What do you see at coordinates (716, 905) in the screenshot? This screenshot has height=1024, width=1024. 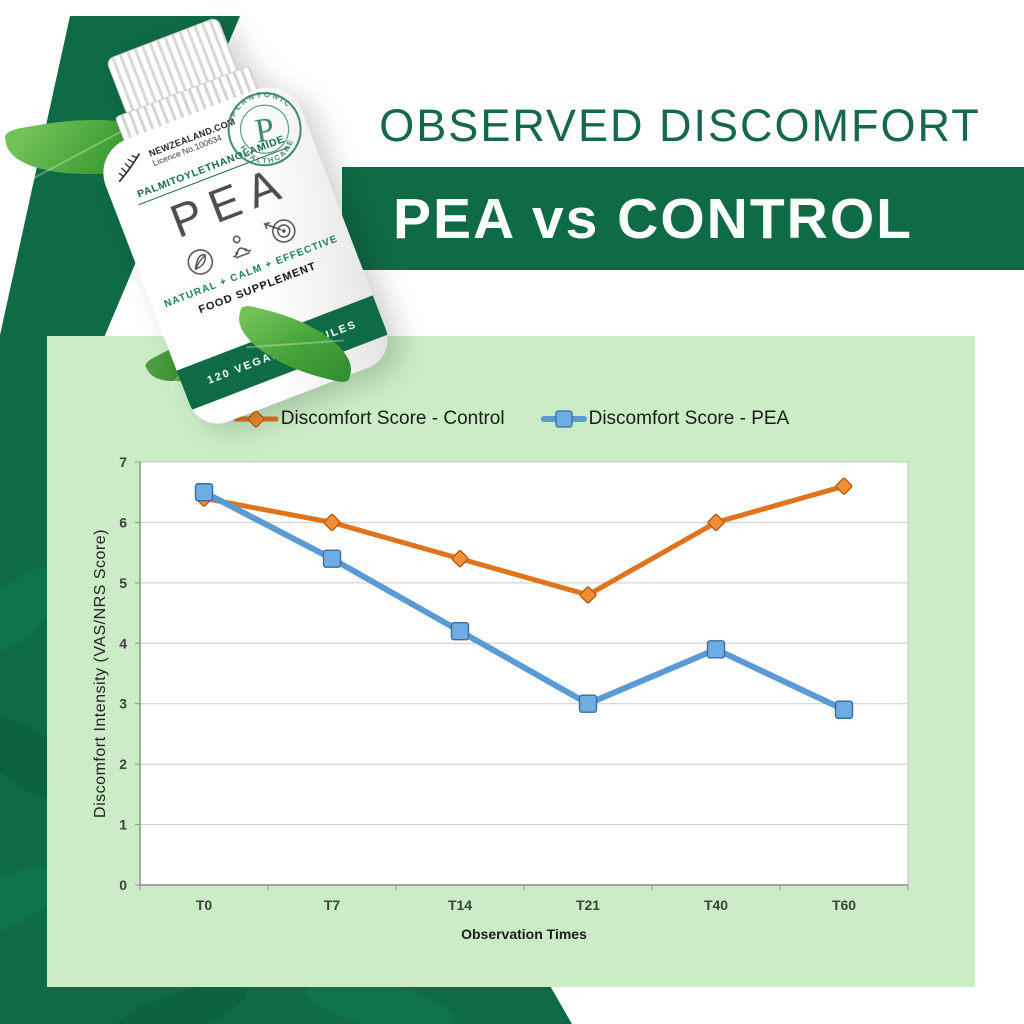 I see `svg-text: T40` at bounding box center [716, 905].